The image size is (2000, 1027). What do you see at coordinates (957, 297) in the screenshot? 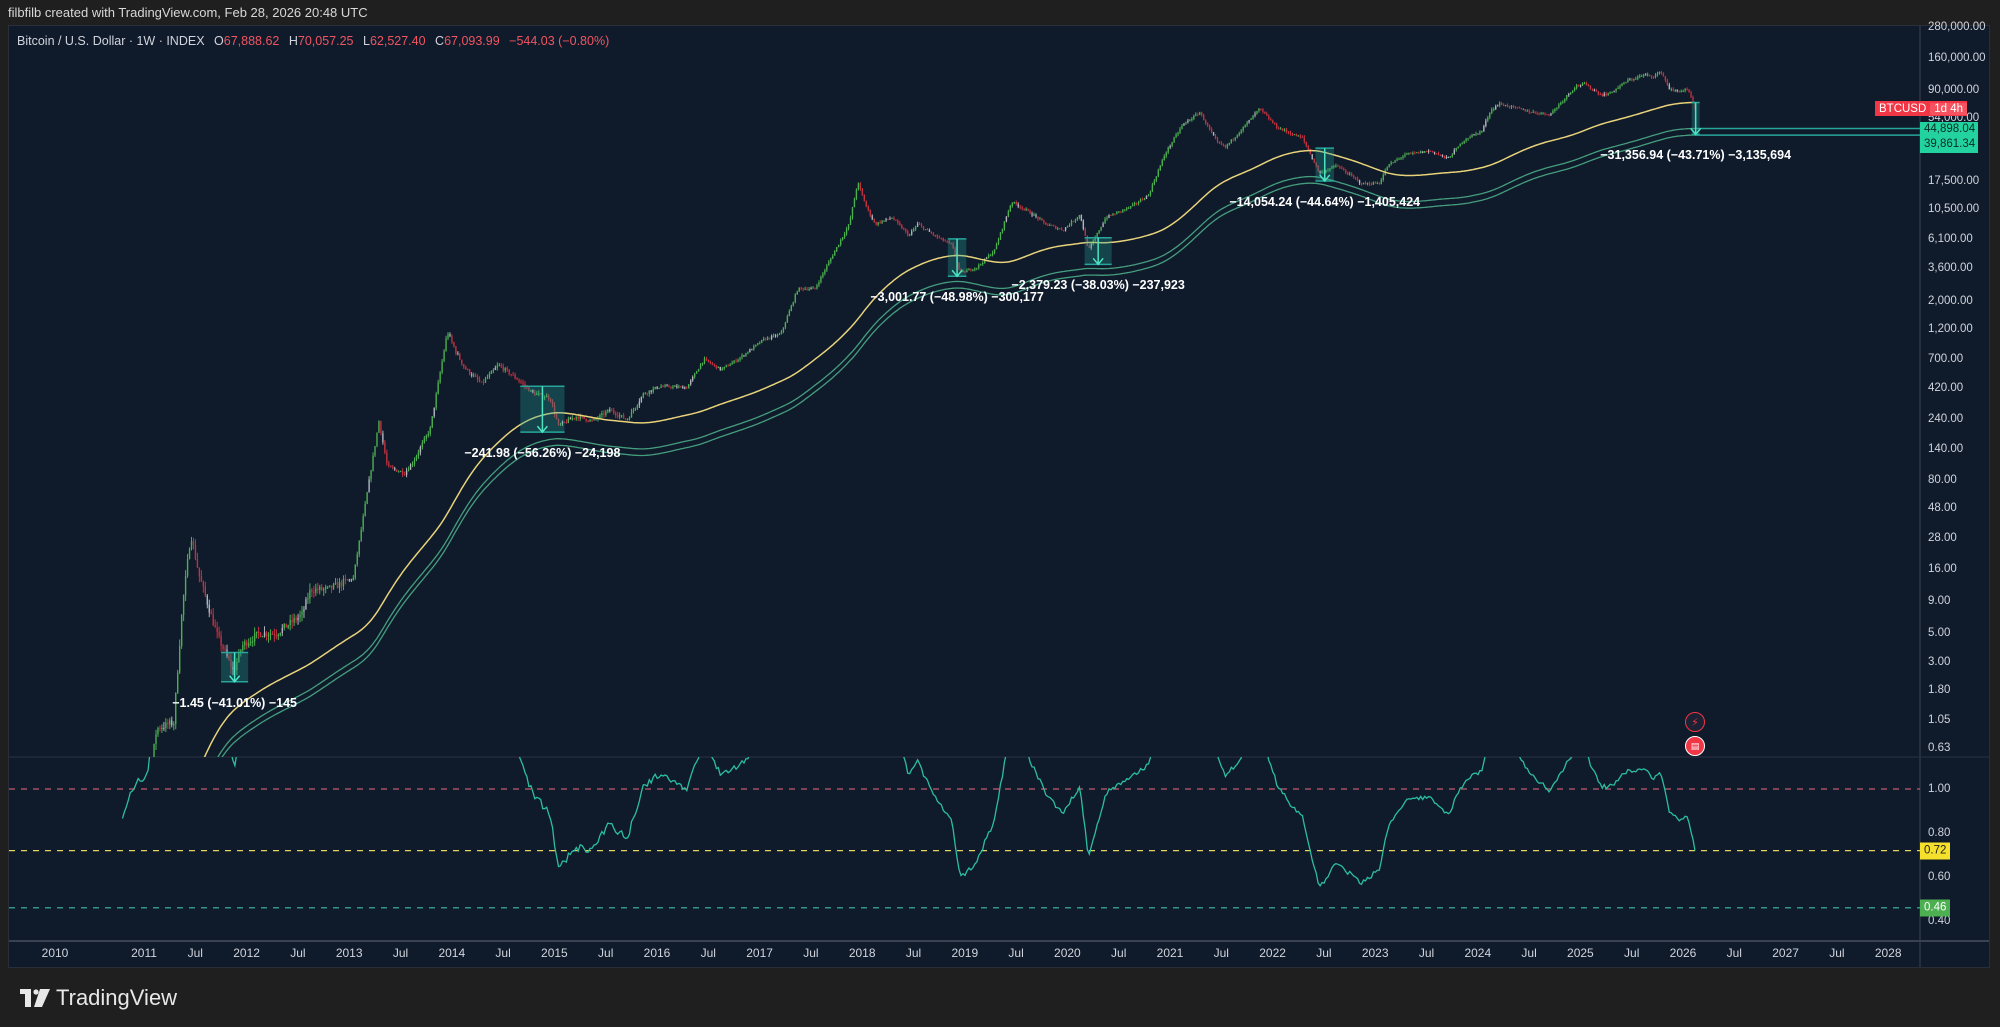
I see `measure-label: −3,001.77 (−48.98%) −300,177` at bounding box center [957, 297].